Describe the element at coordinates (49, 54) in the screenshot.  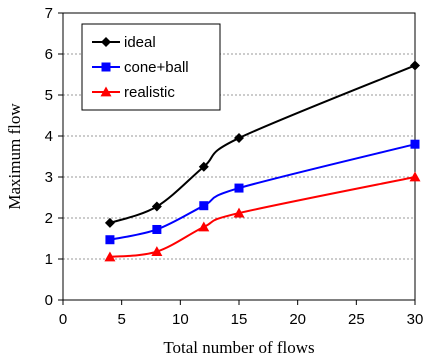
I see `y-tick-label: 6` at that location.